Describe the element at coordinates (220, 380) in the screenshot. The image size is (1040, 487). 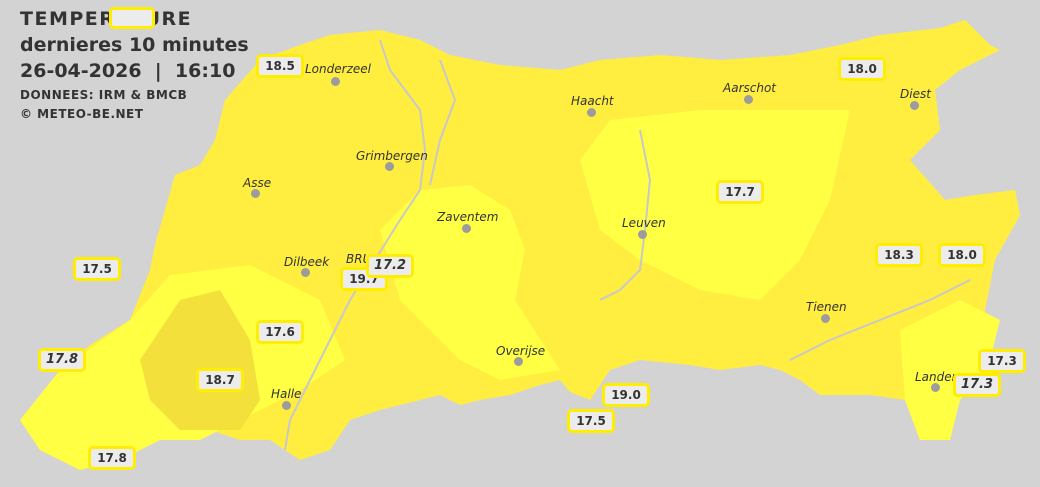
I see `station-badge: 18.7` at that location.